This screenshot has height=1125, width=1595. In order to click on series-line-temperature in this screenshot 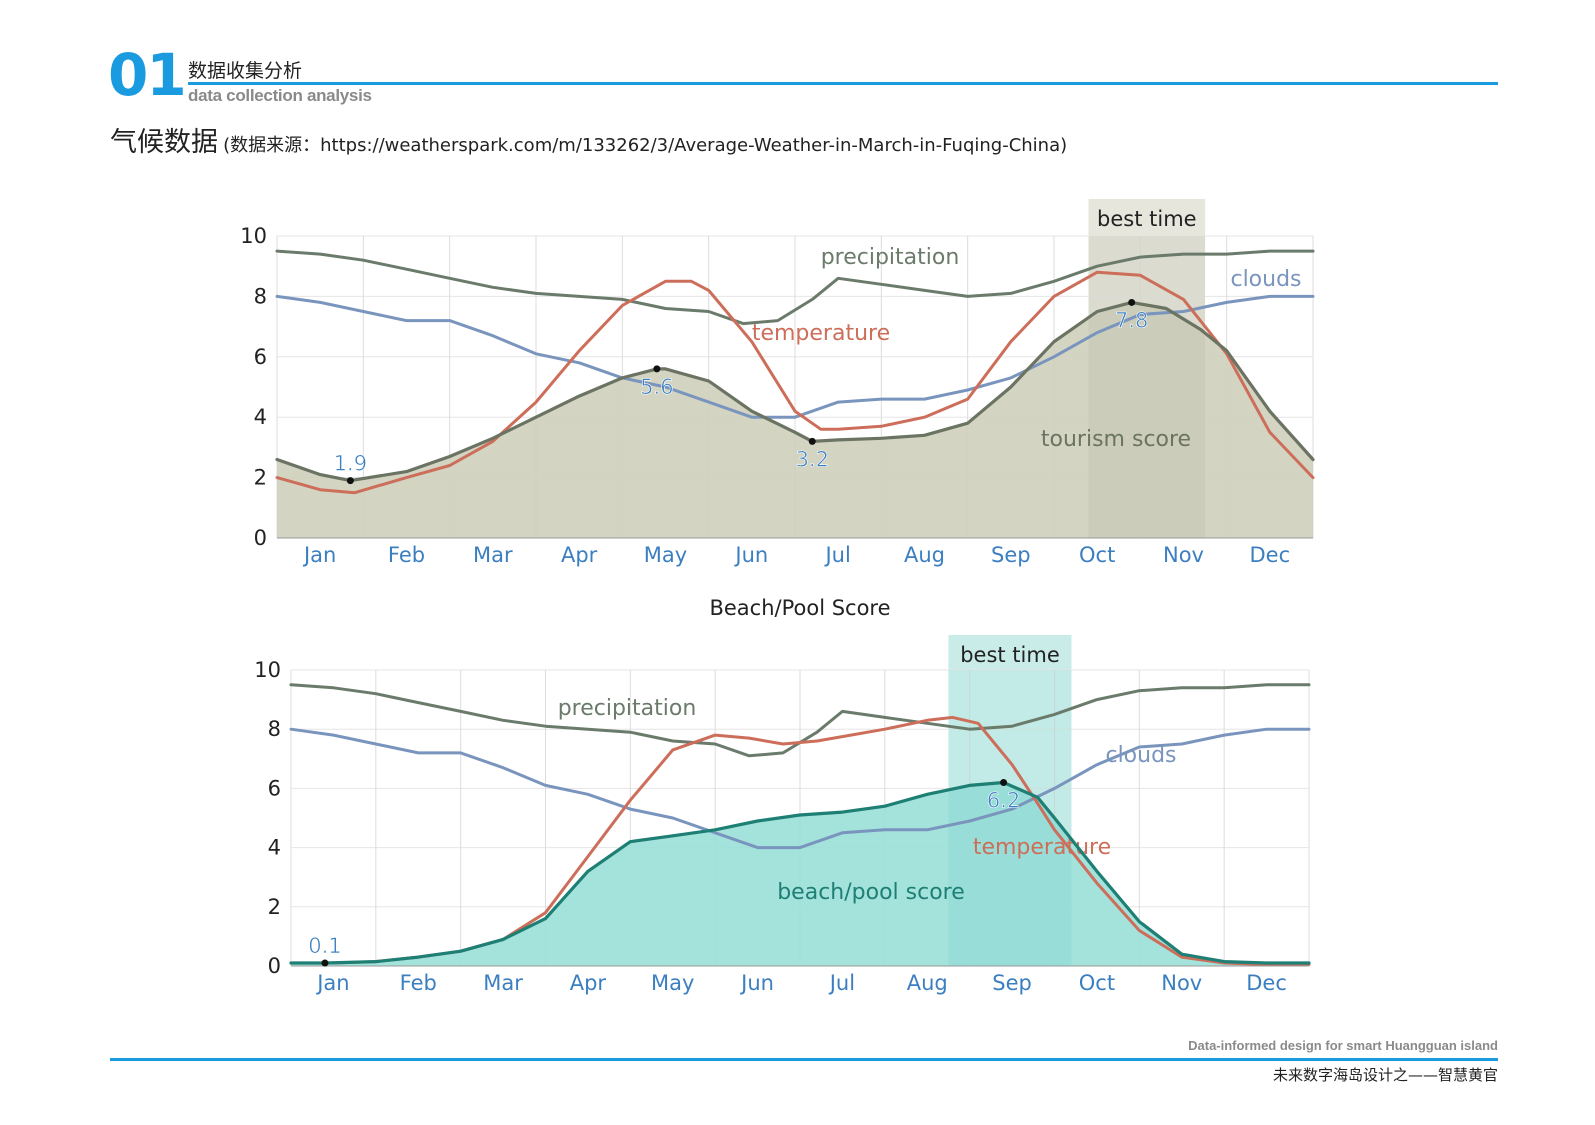, I will do `click(795, 382)`.